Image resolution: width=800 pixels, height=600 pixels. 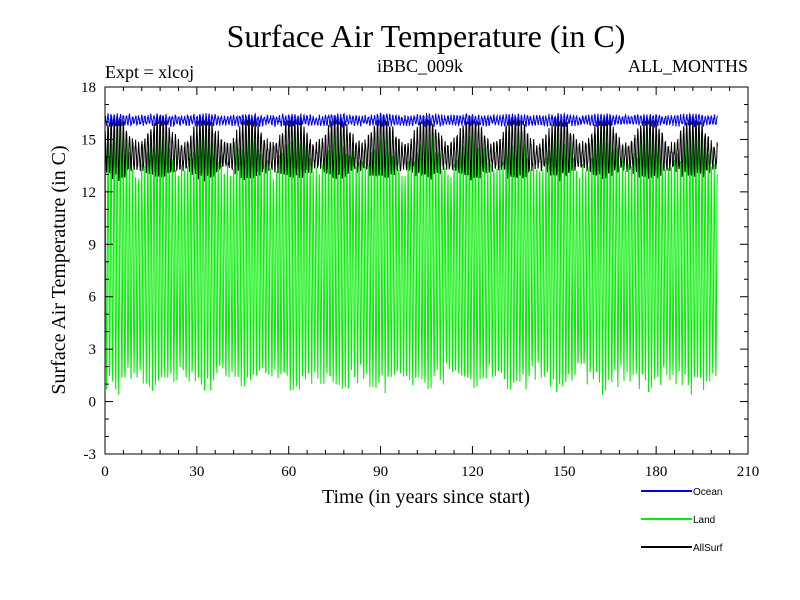 What do you see at coordinates (90, 455) in the screenshot?
I see `y-tick-label: -3` at bounding box center [90, 455].